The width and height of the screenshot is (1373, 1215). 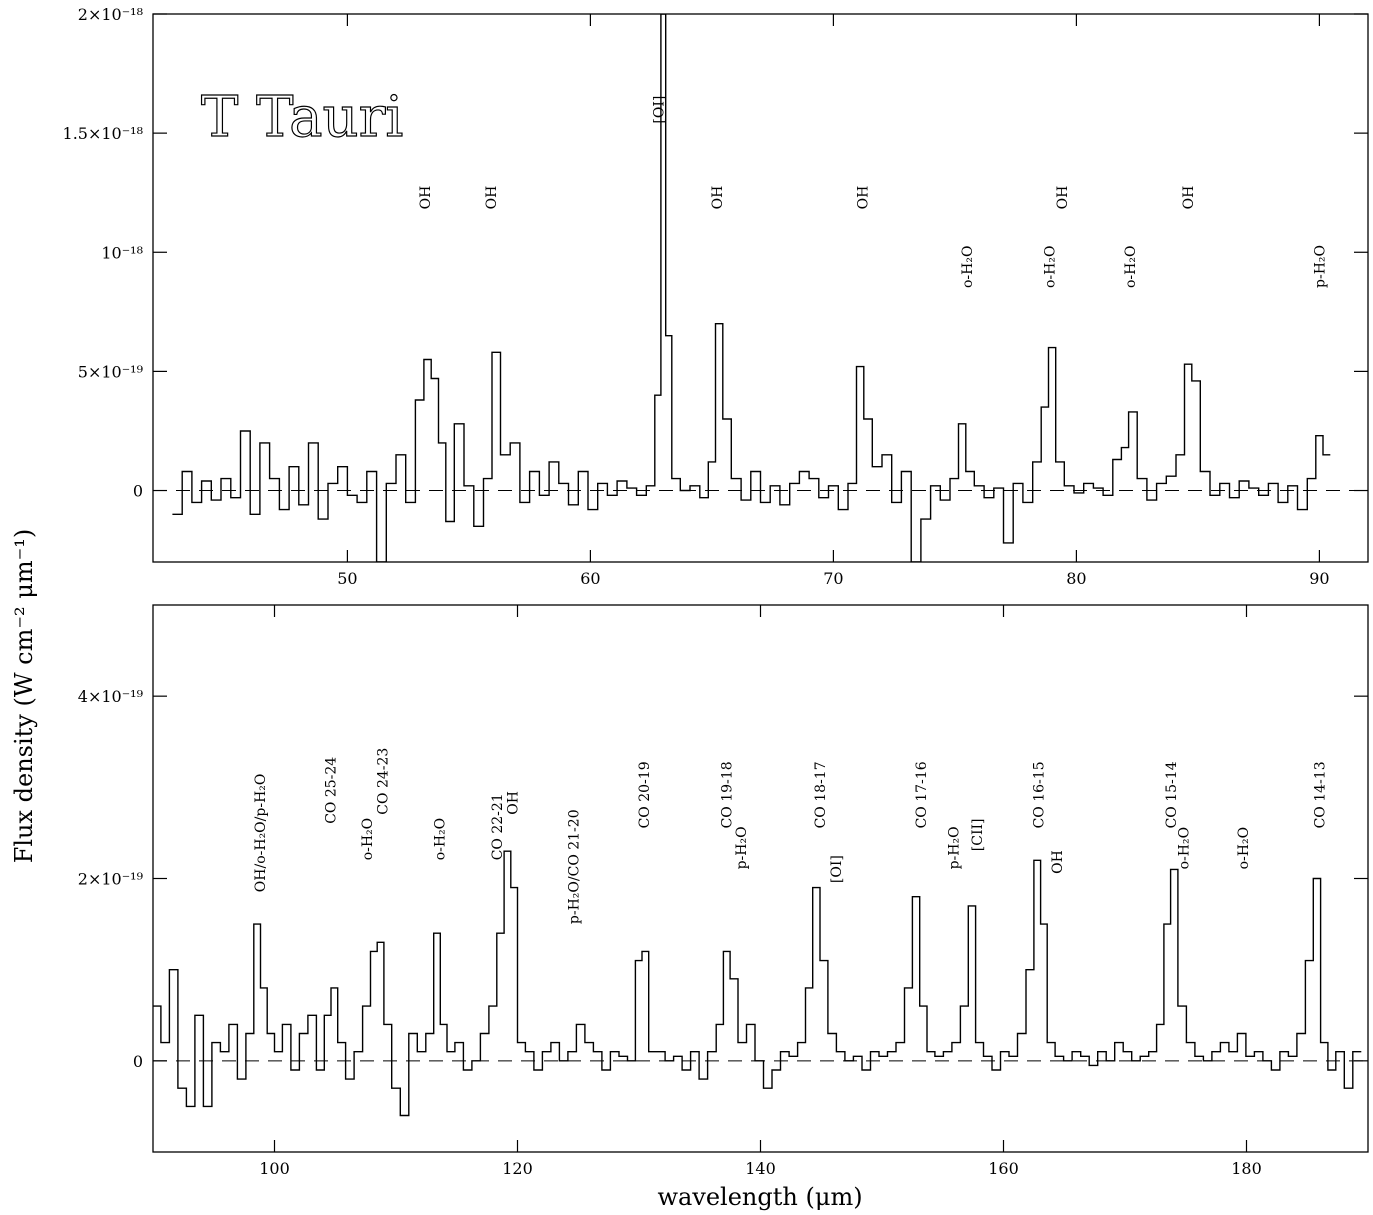 I want to click on line-label: CO 14-13, so click(x=1320, y=794).